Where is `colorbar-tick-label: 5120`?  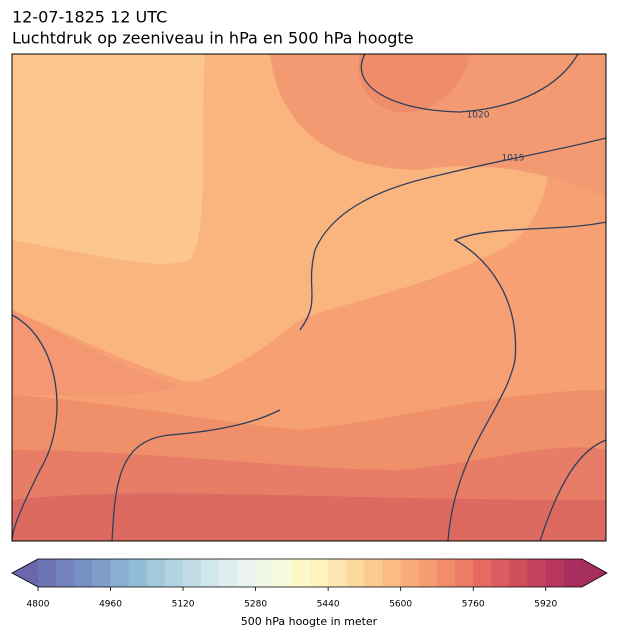 colorbar-tick-label: 5120 is located at coordinates (183, 605).